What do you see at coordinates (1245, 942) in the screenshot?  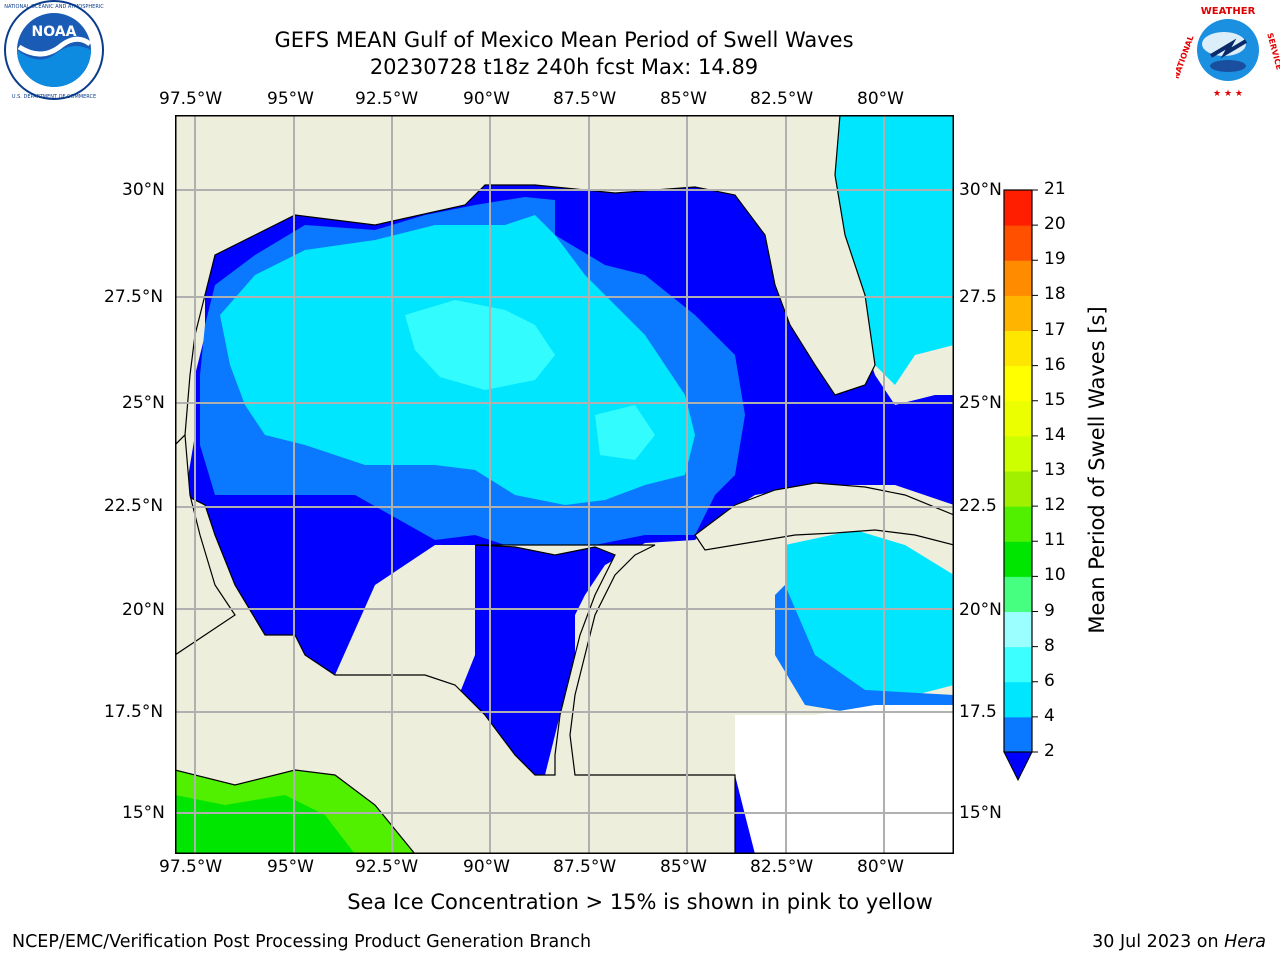 I see `footer-host: Hera` at bounding box center [1245, 942].